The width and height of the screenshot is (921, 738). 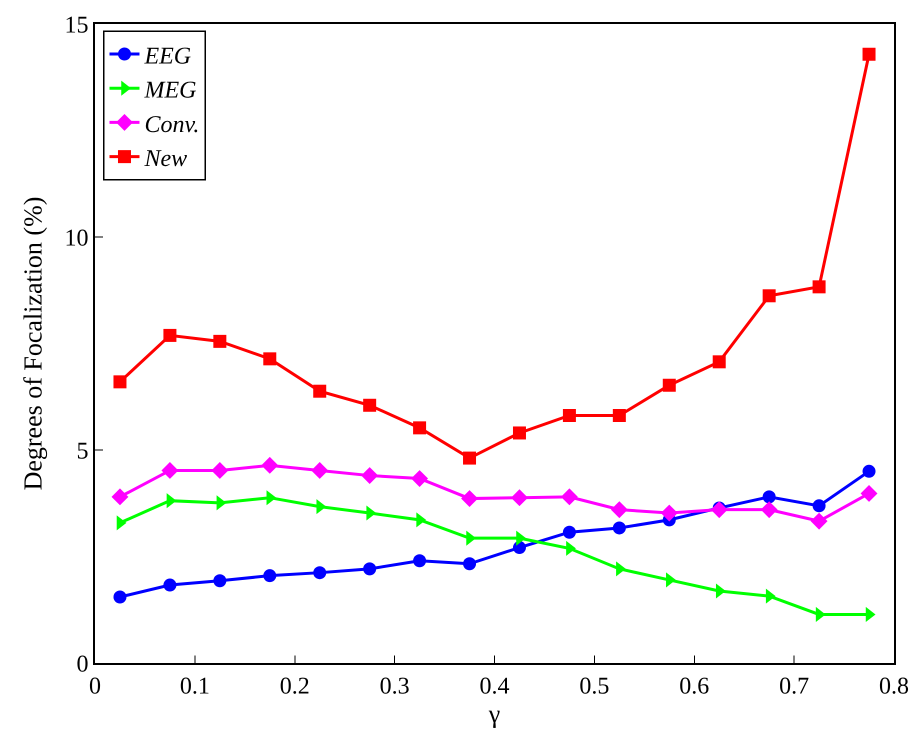 I want to click on x-tick-label: 0.1, so click(x=195, y=687).